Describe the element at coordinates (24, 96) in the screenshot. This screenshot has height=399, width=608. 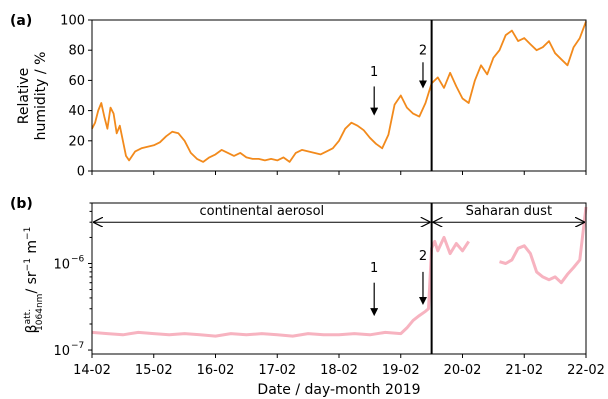
I see `panel-a-ylabel-line1: Relative` at that location.